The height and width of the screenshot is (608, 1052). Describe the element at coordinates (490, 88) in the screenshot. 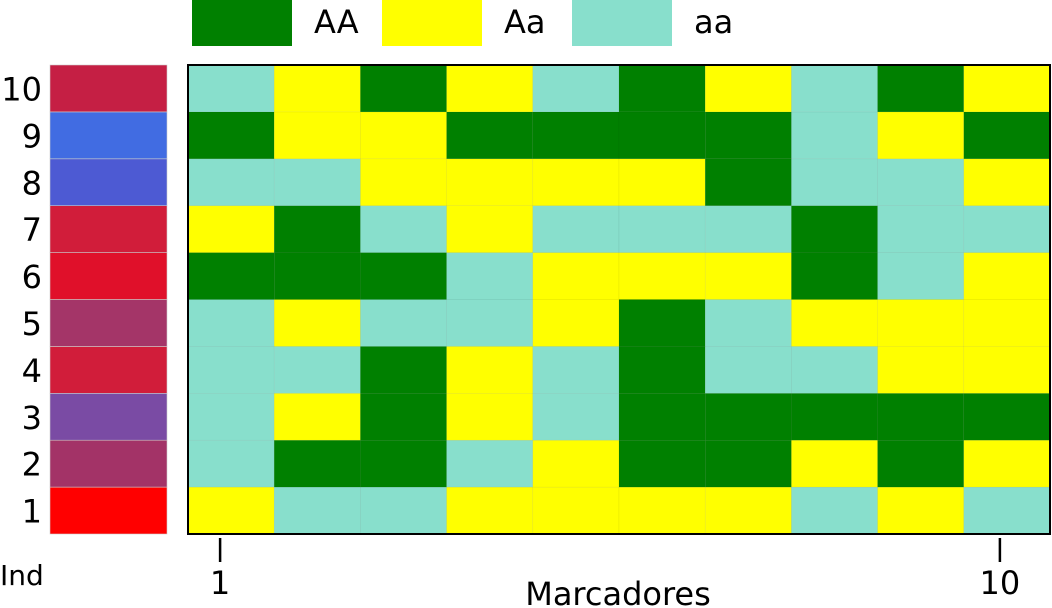

I see `cell-ind10-m4` at that location.